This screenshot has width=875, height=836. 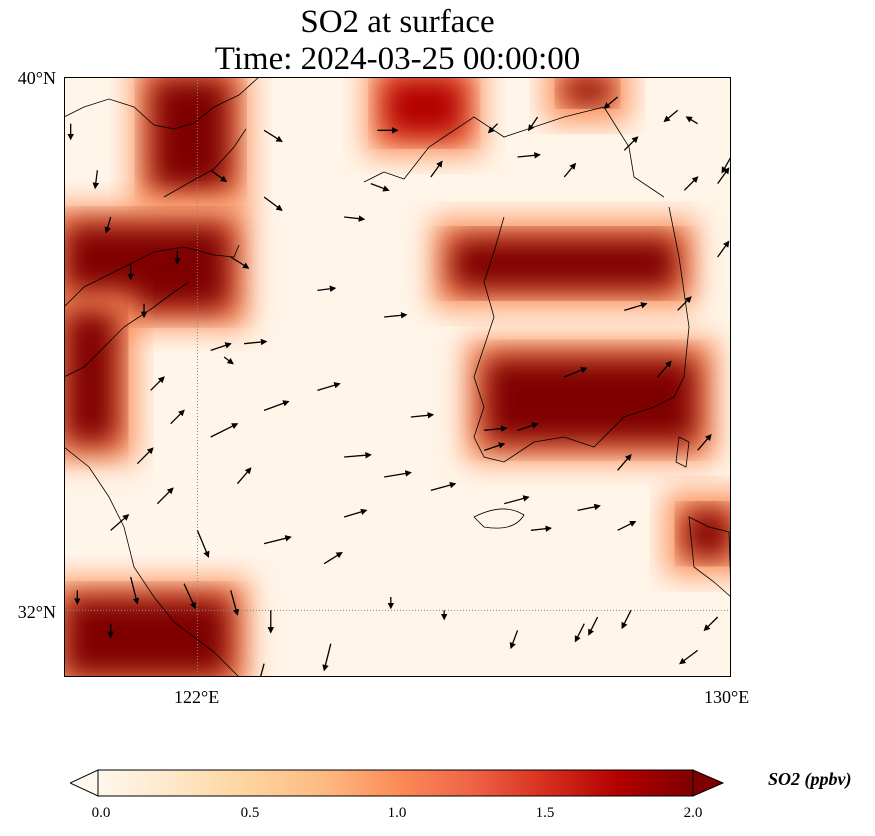 What do you see at coordinates (152, 561) in the screenshot?
I see `coast-jiangsu` at bounding box center [152, 561].